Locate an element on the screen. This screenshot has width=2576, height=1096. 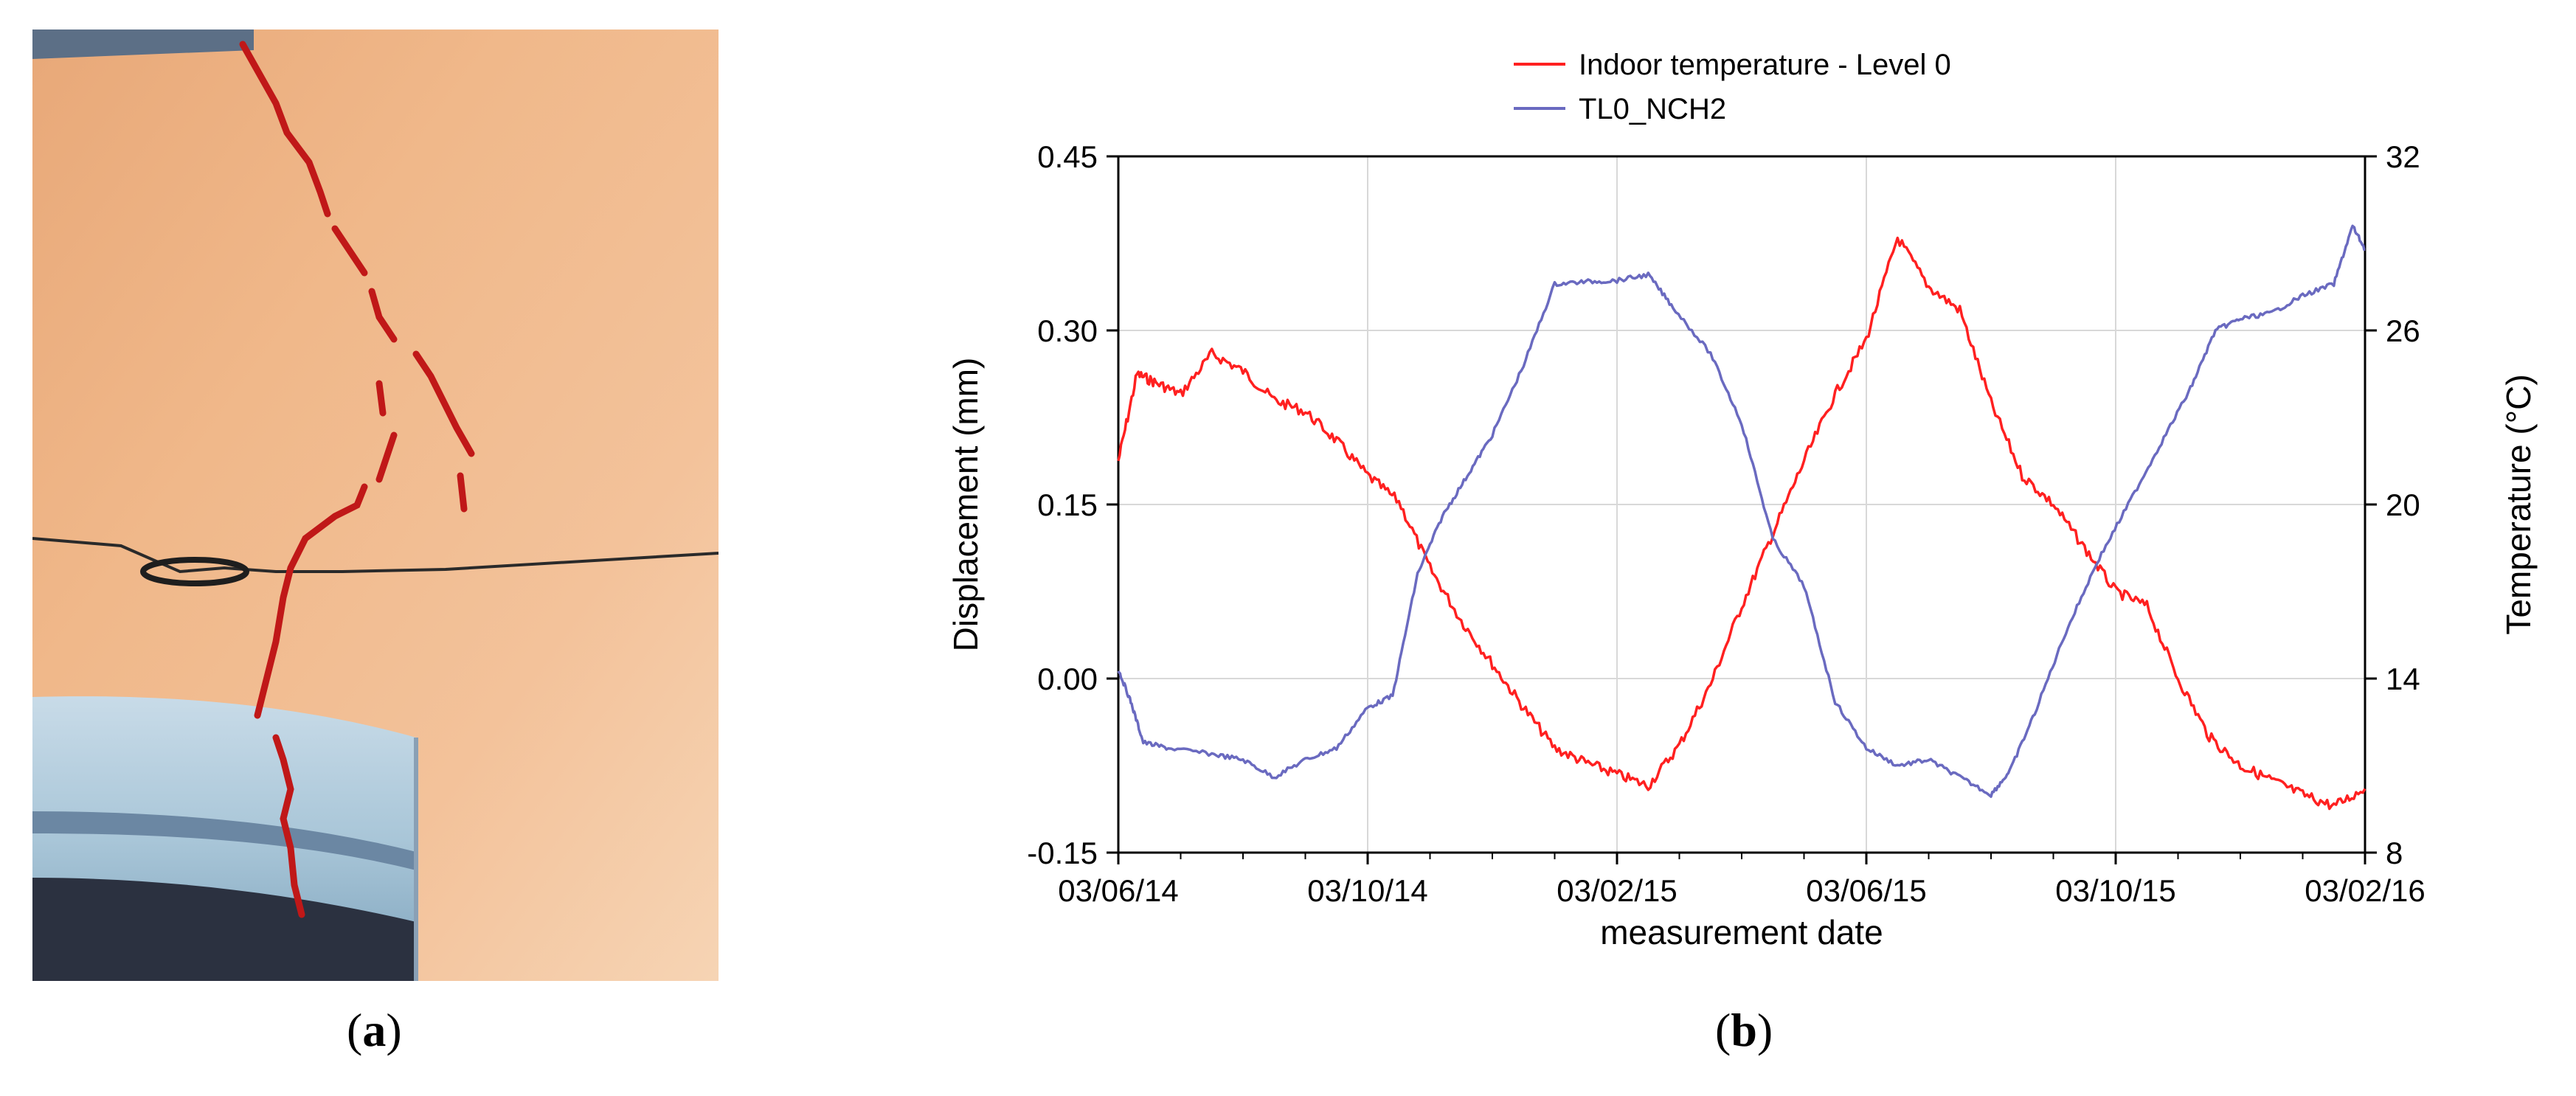
y-tick-label: 0.45 is located at coordinates (1068, 156).